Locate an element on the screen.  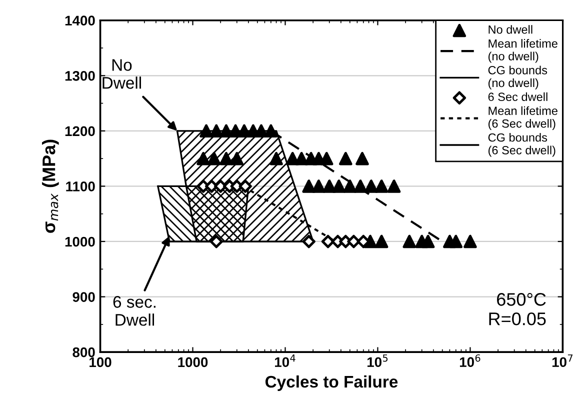
legend-label: 6 Sec dwell is located at coordinates (518, 97).